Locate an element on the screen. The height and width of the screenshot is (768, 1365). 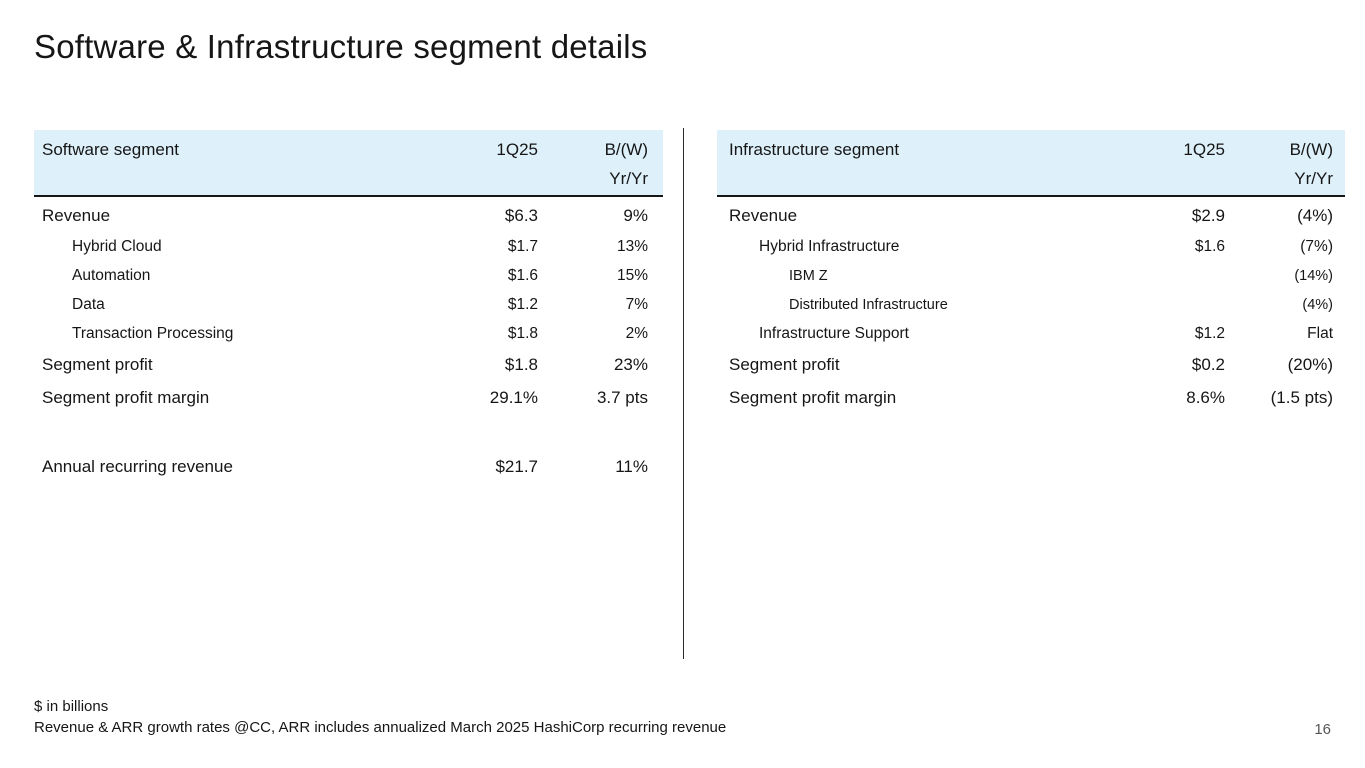
table-row: Annual recurring revenue $21.7 11% is located at coordinates (348, 466).